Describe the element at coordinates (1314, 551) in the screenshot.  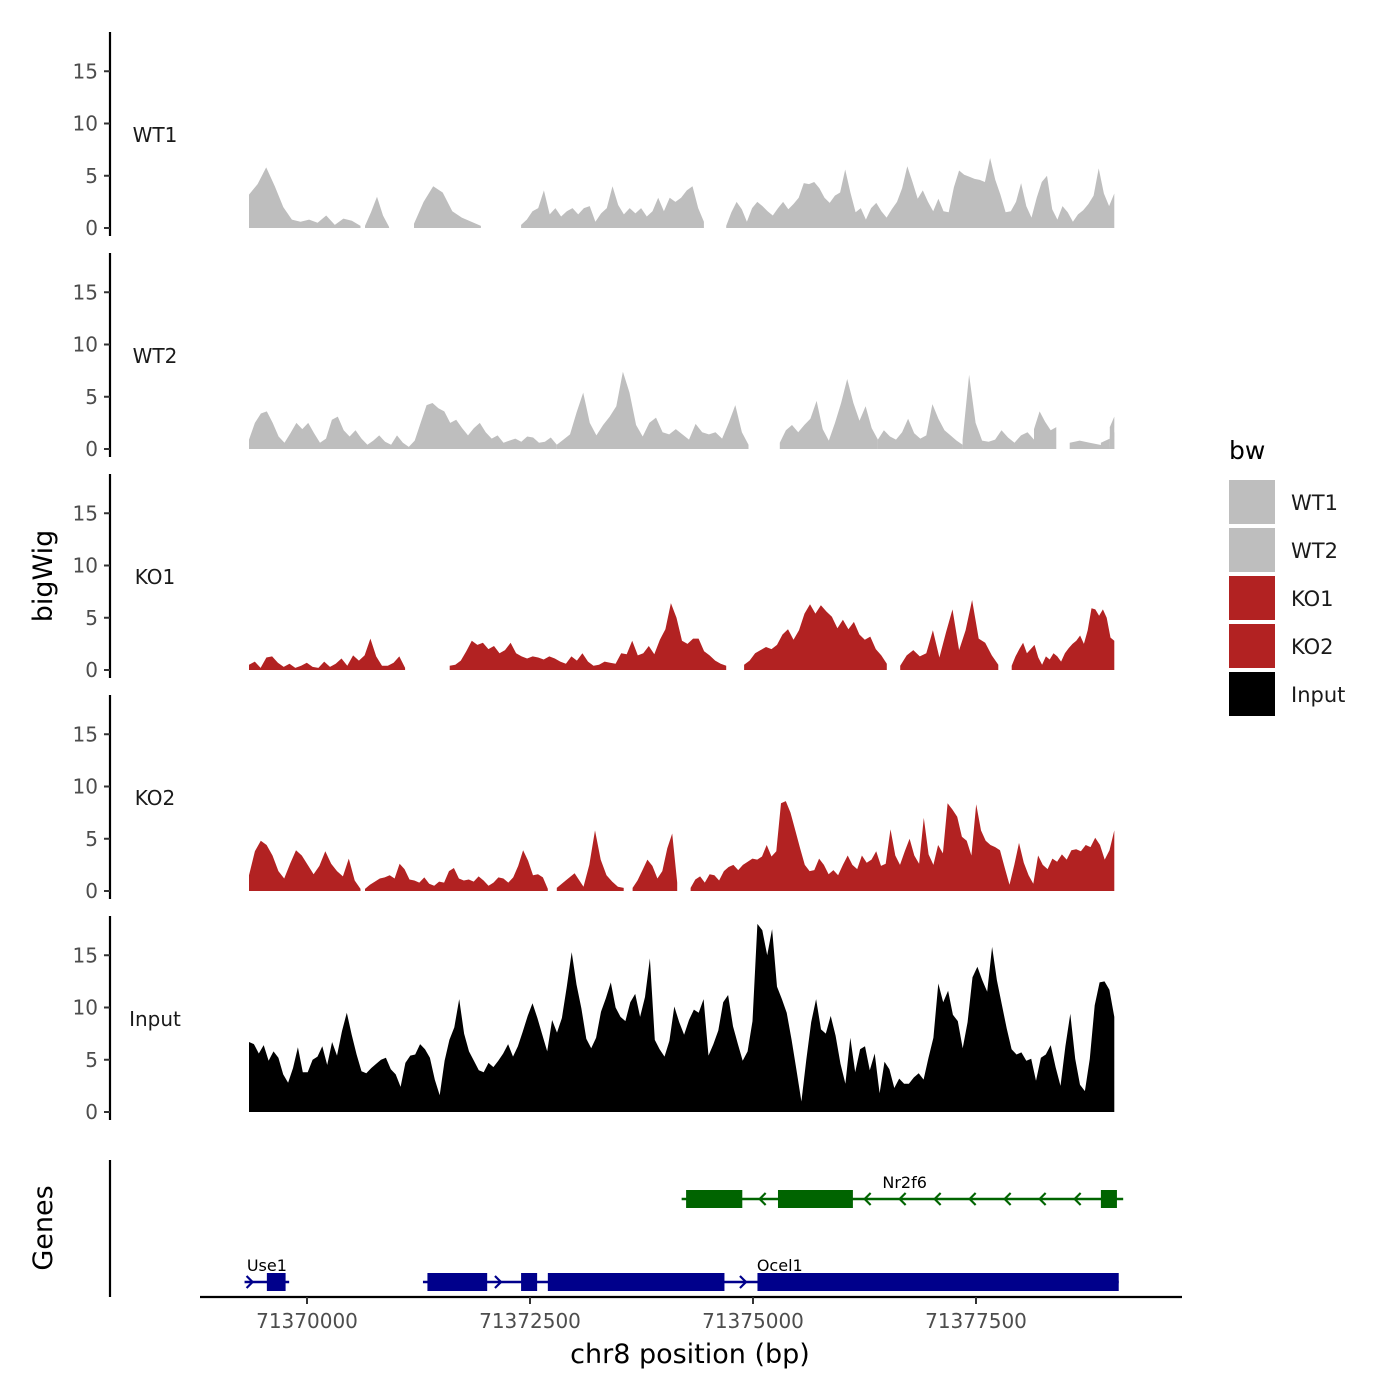
I see `legend-label-wt2: WT2` at that location.